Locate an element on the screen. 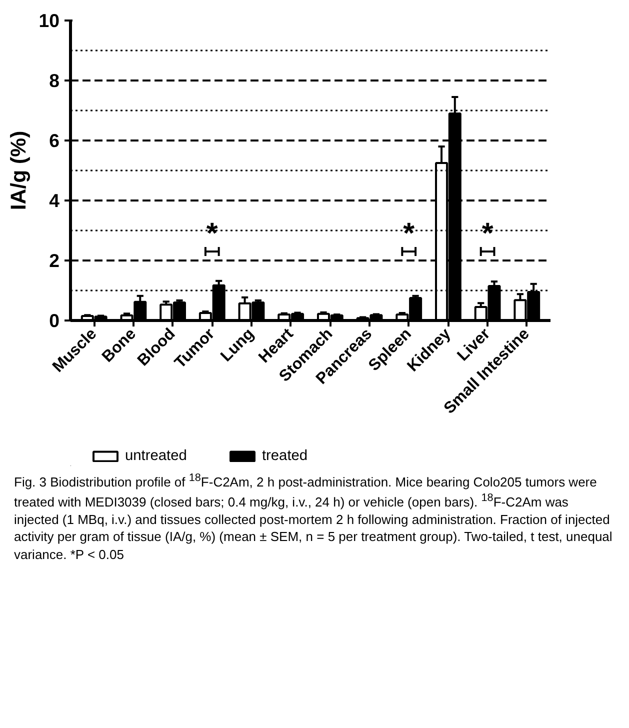  y-tick-label: 6 is located at coordinates (54, 140).